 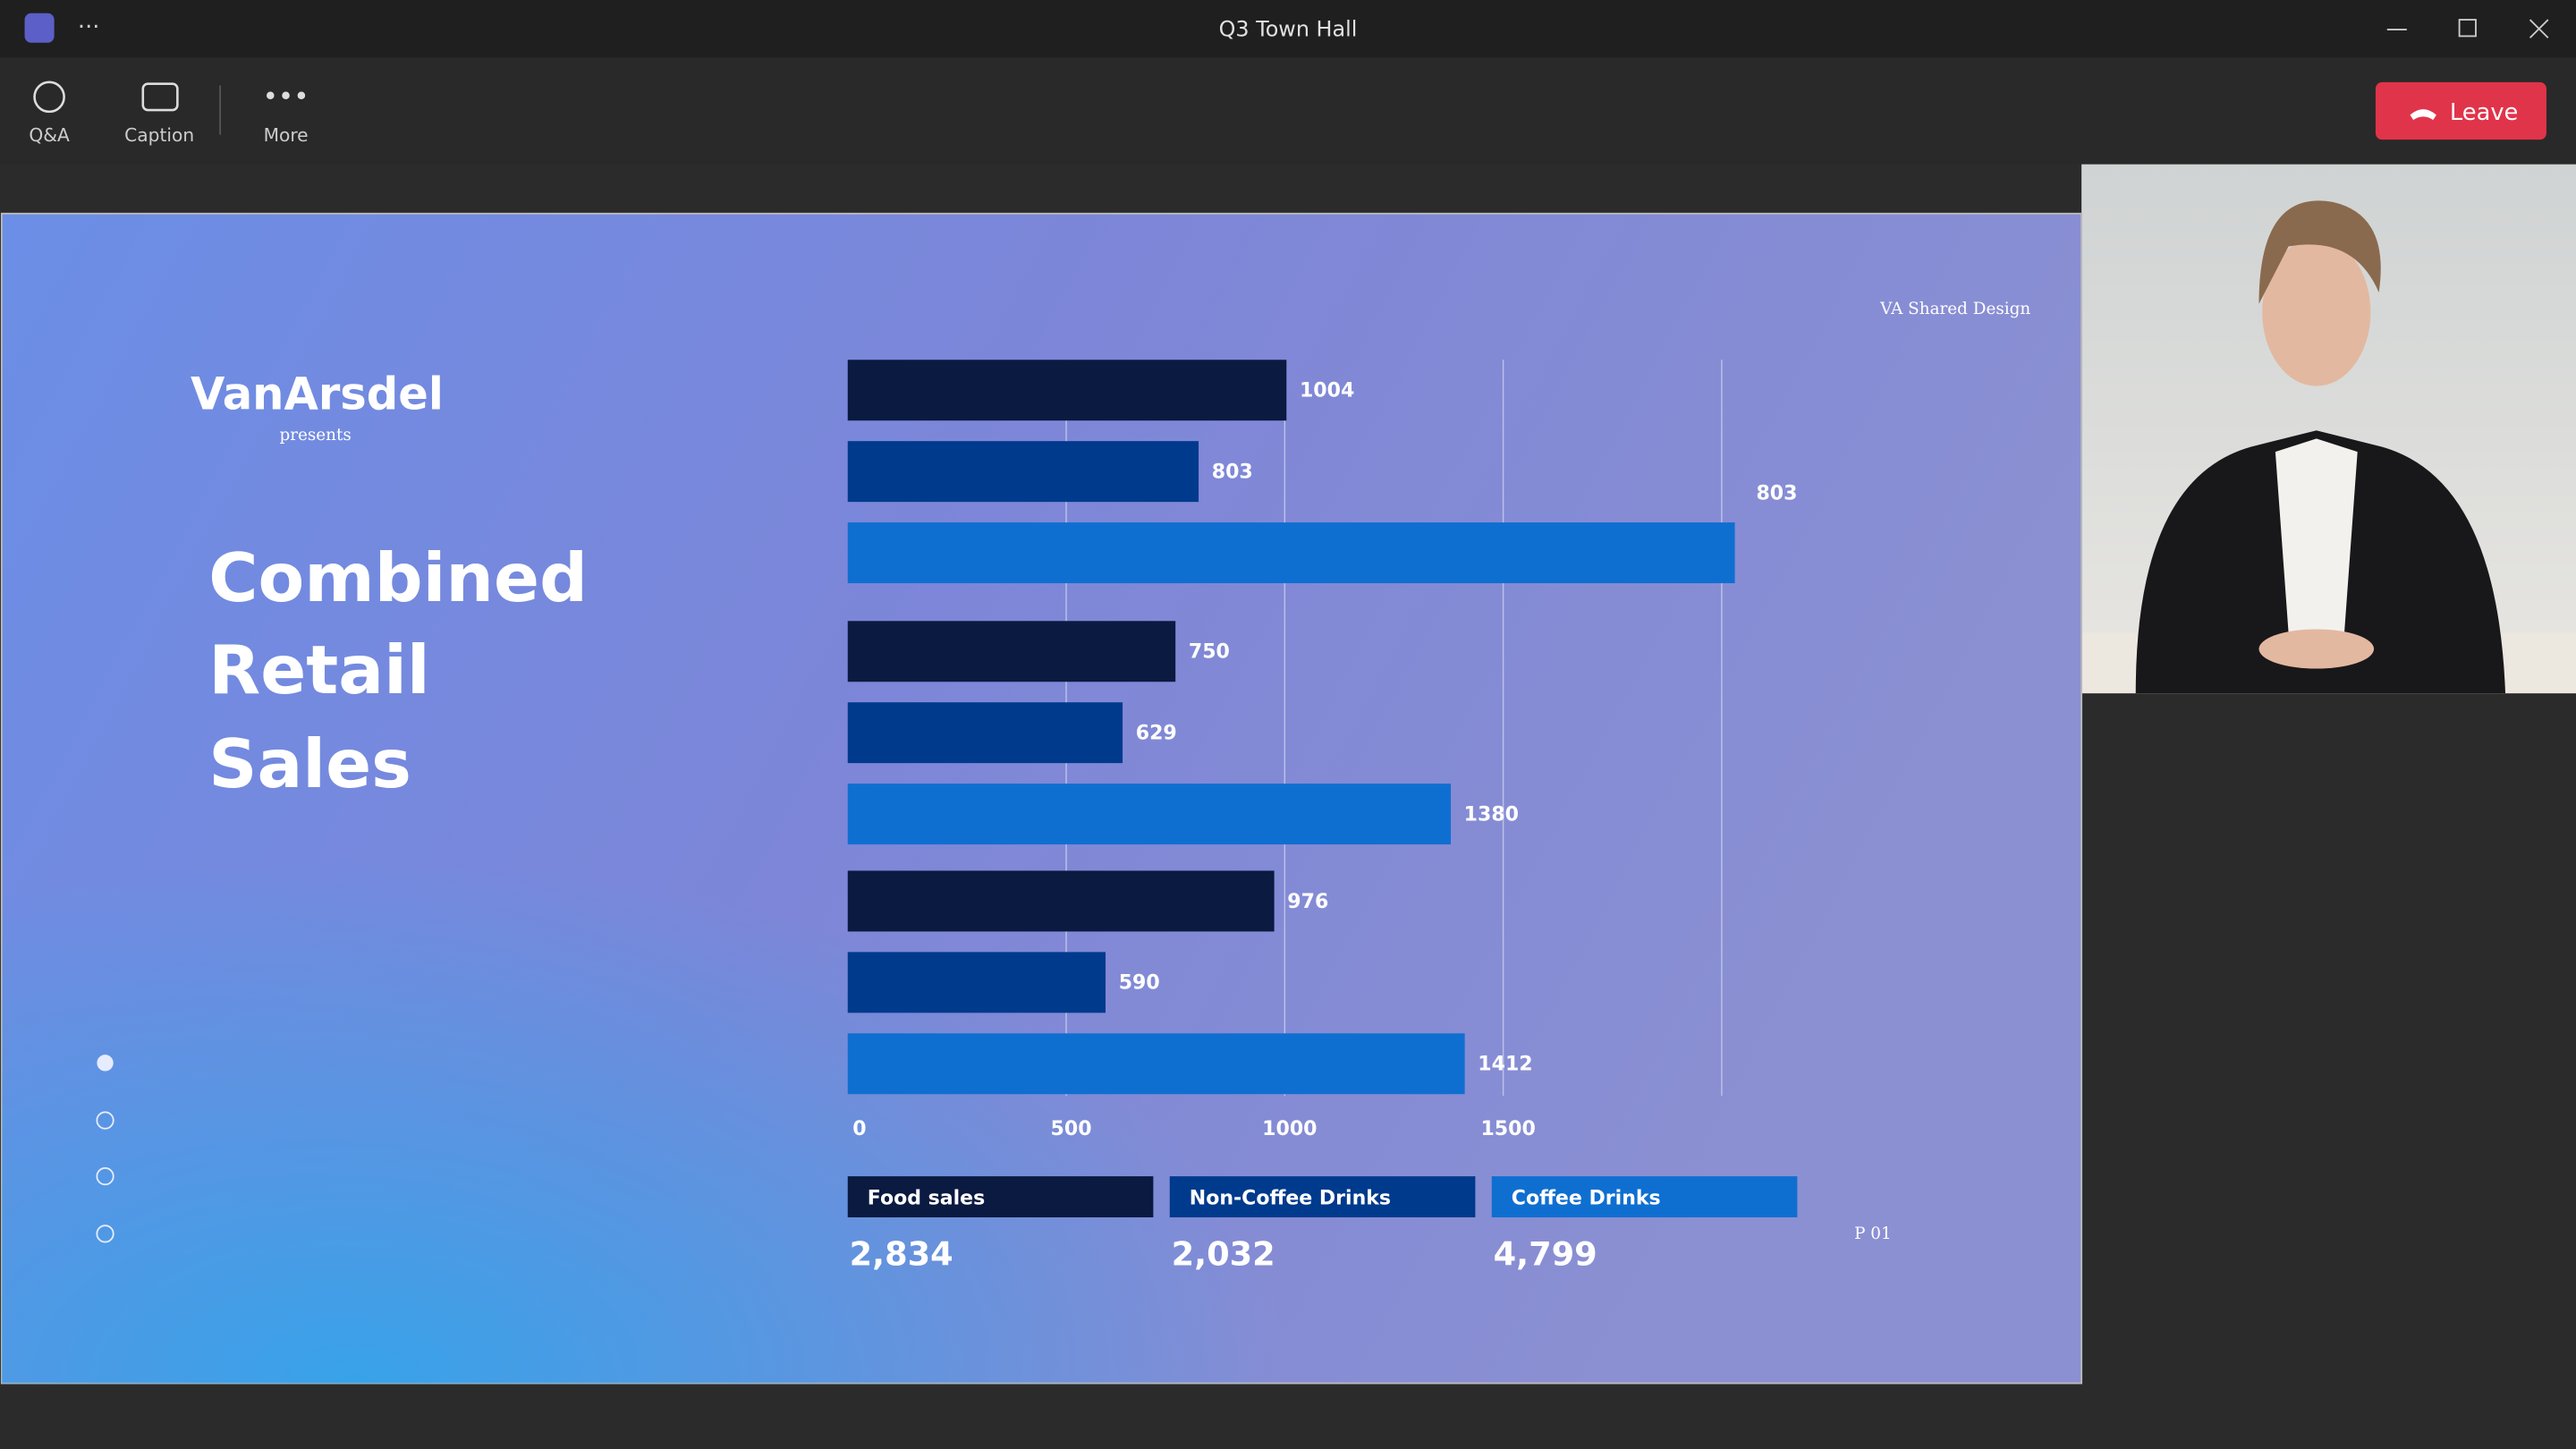 I want to click on toolbar, so click(x=1288, y=111).